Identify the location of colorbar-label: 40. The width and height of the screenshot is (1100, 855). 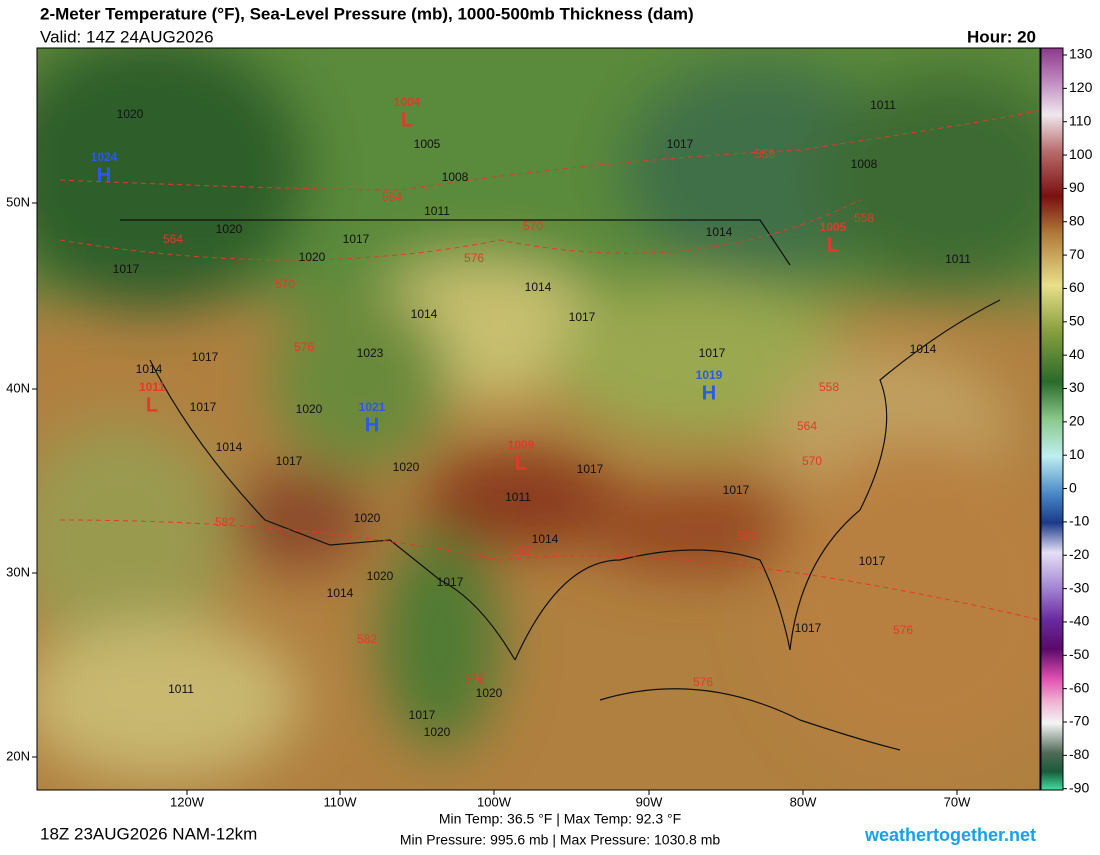
(1077, 354).